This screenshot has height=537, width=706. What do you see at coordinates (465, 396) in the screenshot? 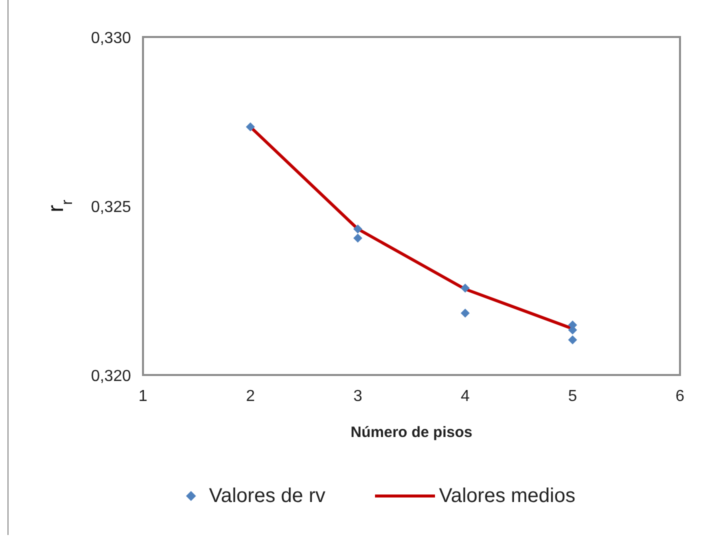
I see `x-tick-label: 4` at bounding box center [465, 396].